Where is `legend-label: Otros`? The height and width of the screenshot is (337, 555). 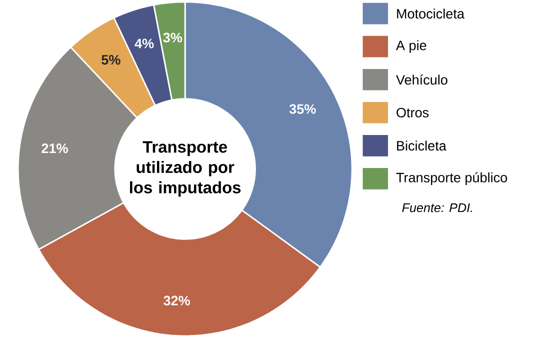
legend-label: Otros is located at coordinates (412, 113).